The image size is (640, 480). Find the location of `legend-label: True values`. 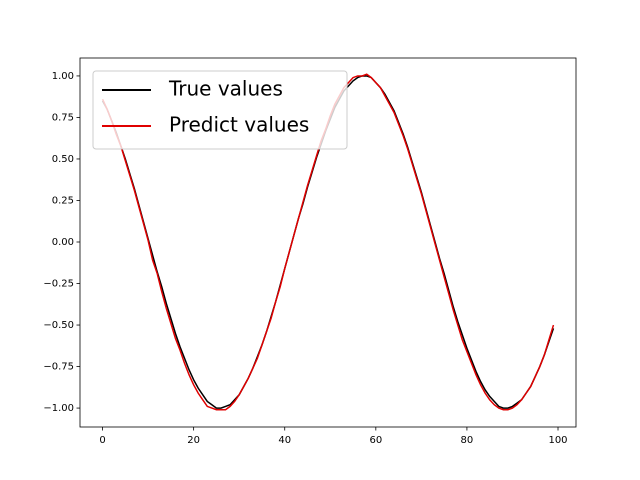

legend-label: True values is located at coordinates (225, 89).